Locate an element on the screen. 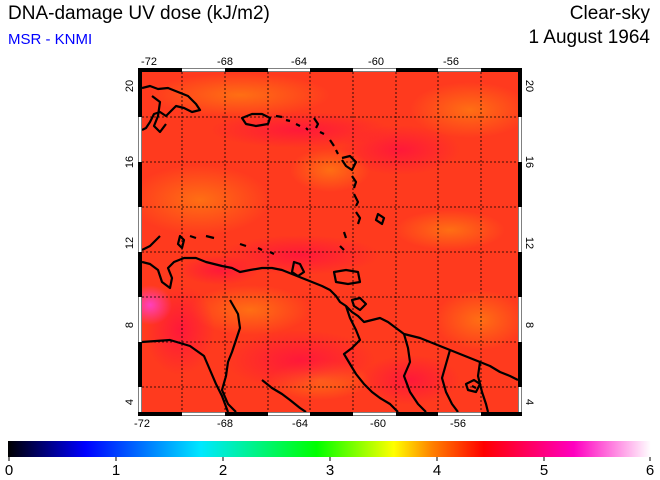 The height and width of the screenshot is (480, 660). colorbar-label: 5 is located at coordinates (544, 470).